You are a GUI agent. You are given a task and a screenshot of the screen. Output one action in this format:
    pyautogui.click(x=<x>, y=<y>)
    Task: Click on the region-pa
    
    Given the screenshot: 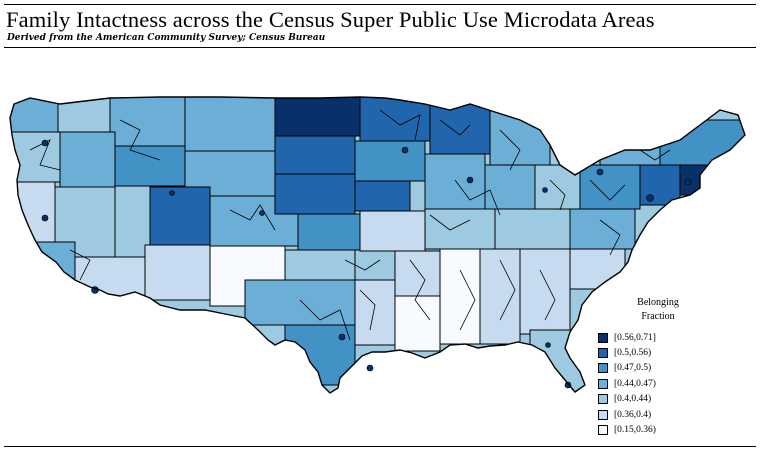 What is the action you would take?
    pyautogui.click(x=610, y=187)
    